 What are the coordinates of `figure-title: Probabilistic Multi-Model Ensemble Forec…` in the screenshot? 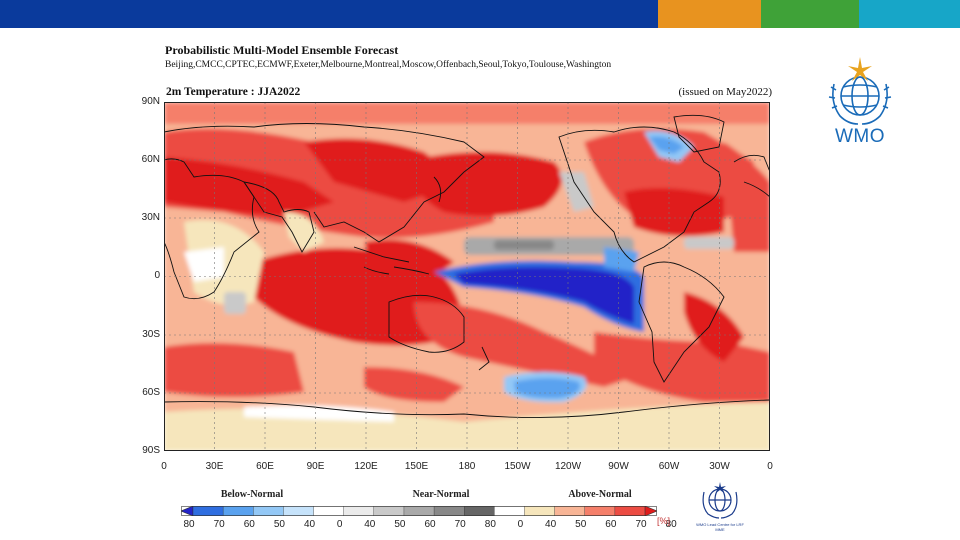 It's located at (282, 50).